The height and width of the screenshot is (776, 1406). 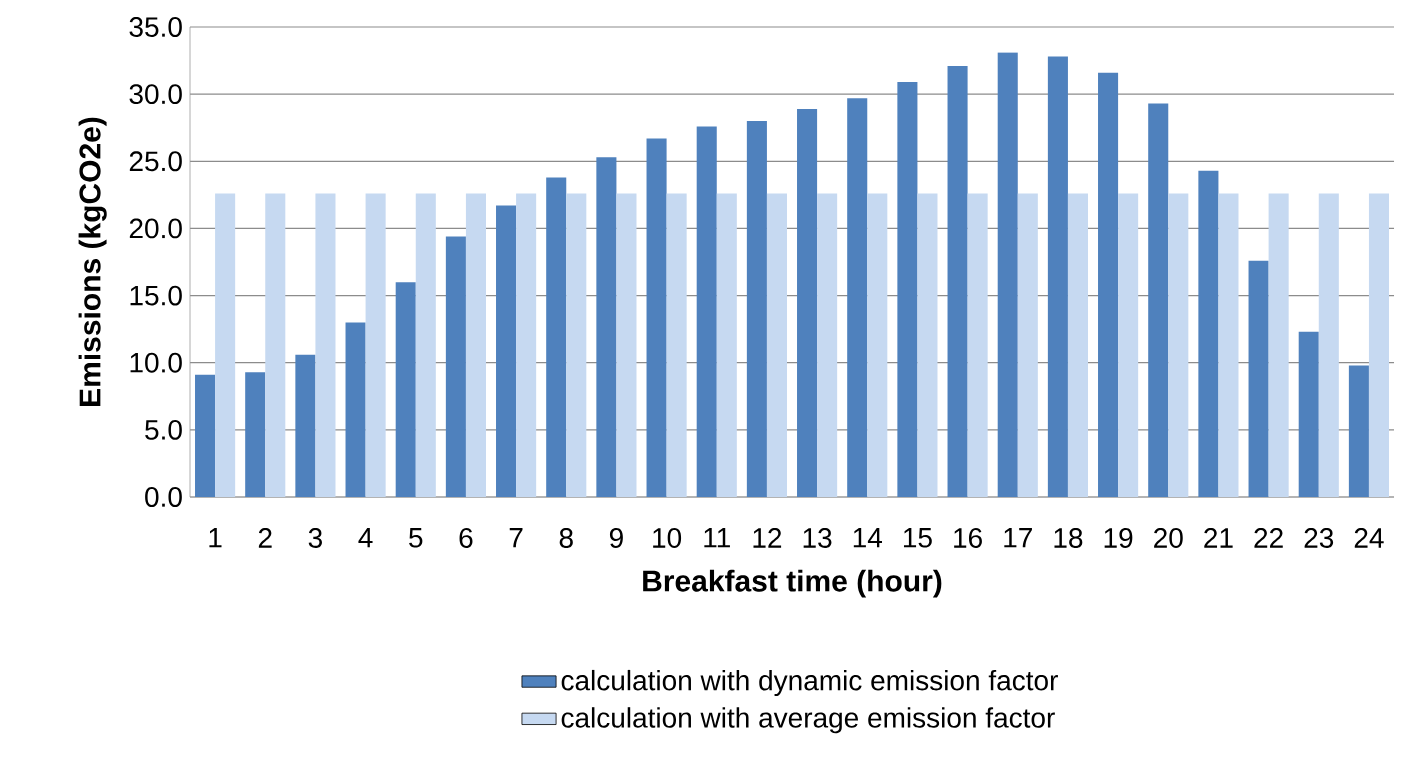 I want to click on y-tick-label: 0.0, so click(x=163, y=497).